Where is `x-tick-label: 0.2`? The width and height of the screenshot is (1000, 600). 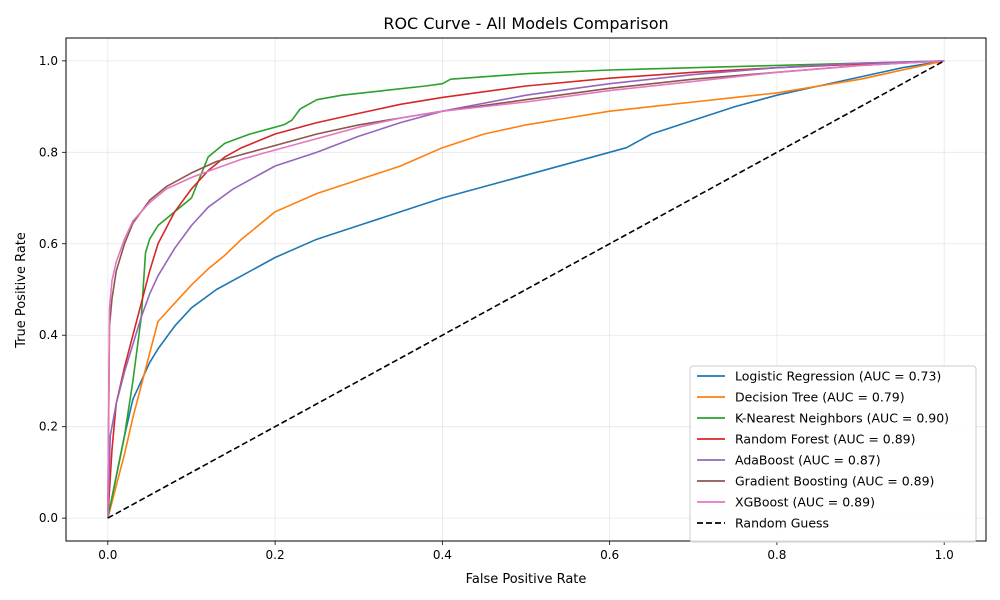 x-tick-label: 0.2 is located at coordinates (275, 555).